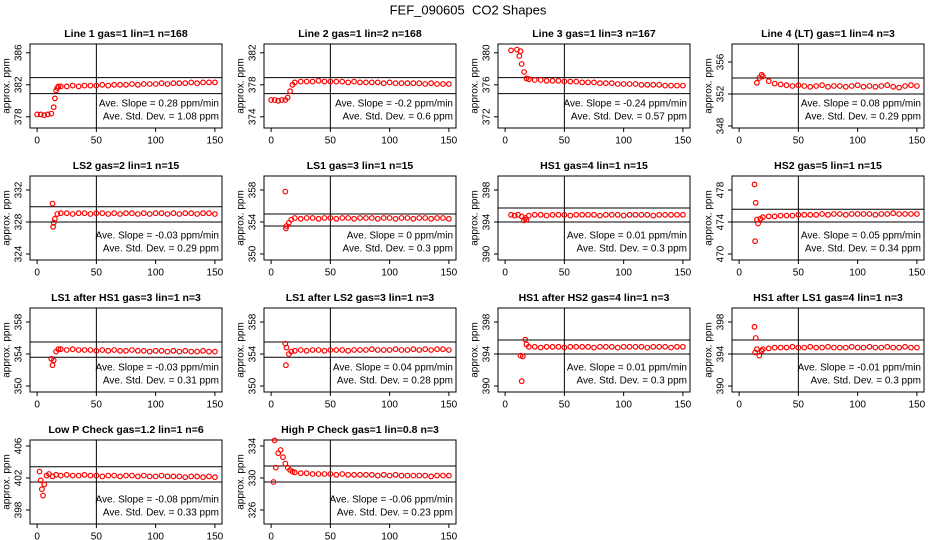 The height and width of the screenshot is (540, 936). What do you see at coordinates (721, 221) in the screenshot?
I see `y-tick-label: 474` at bounding box center [721, 221].